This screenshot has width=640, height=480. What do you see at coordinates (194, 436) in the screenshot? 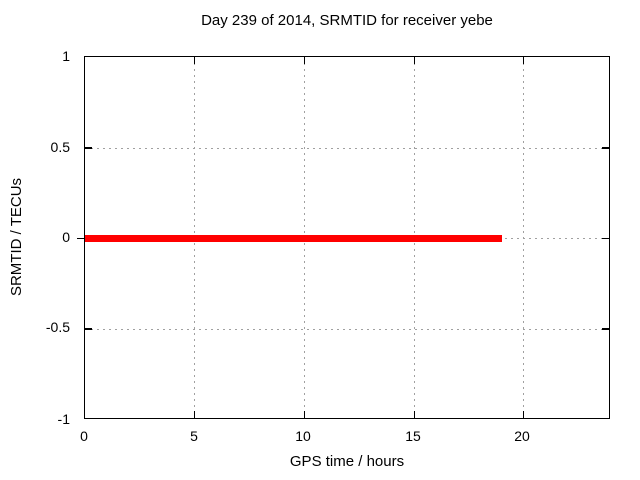
I see `xtick-label-5: 5` at bounding box center [194, 436].